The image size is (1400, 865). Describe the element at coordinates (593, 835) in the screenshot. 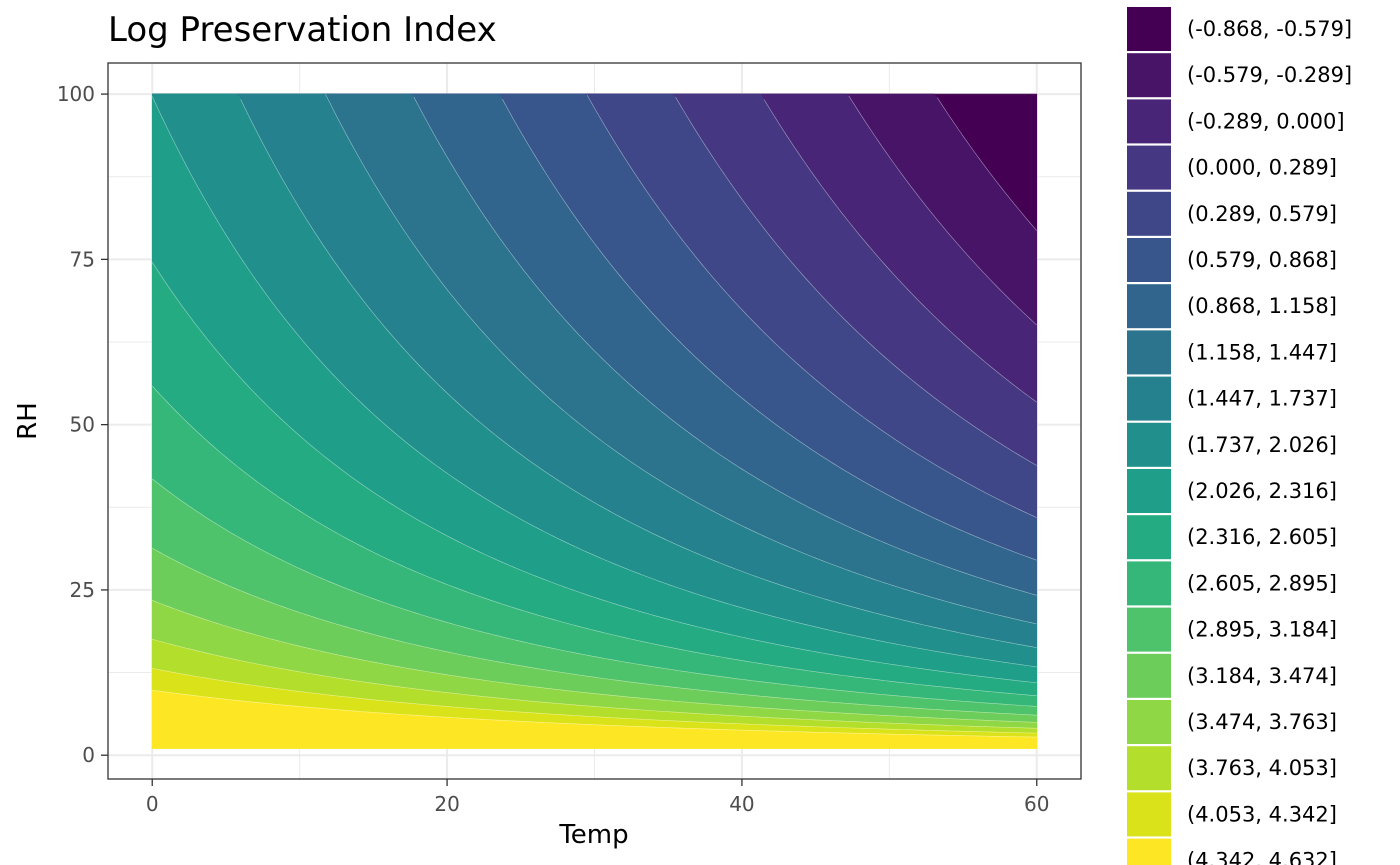

I see `x-axis-title: Temp` at that location.